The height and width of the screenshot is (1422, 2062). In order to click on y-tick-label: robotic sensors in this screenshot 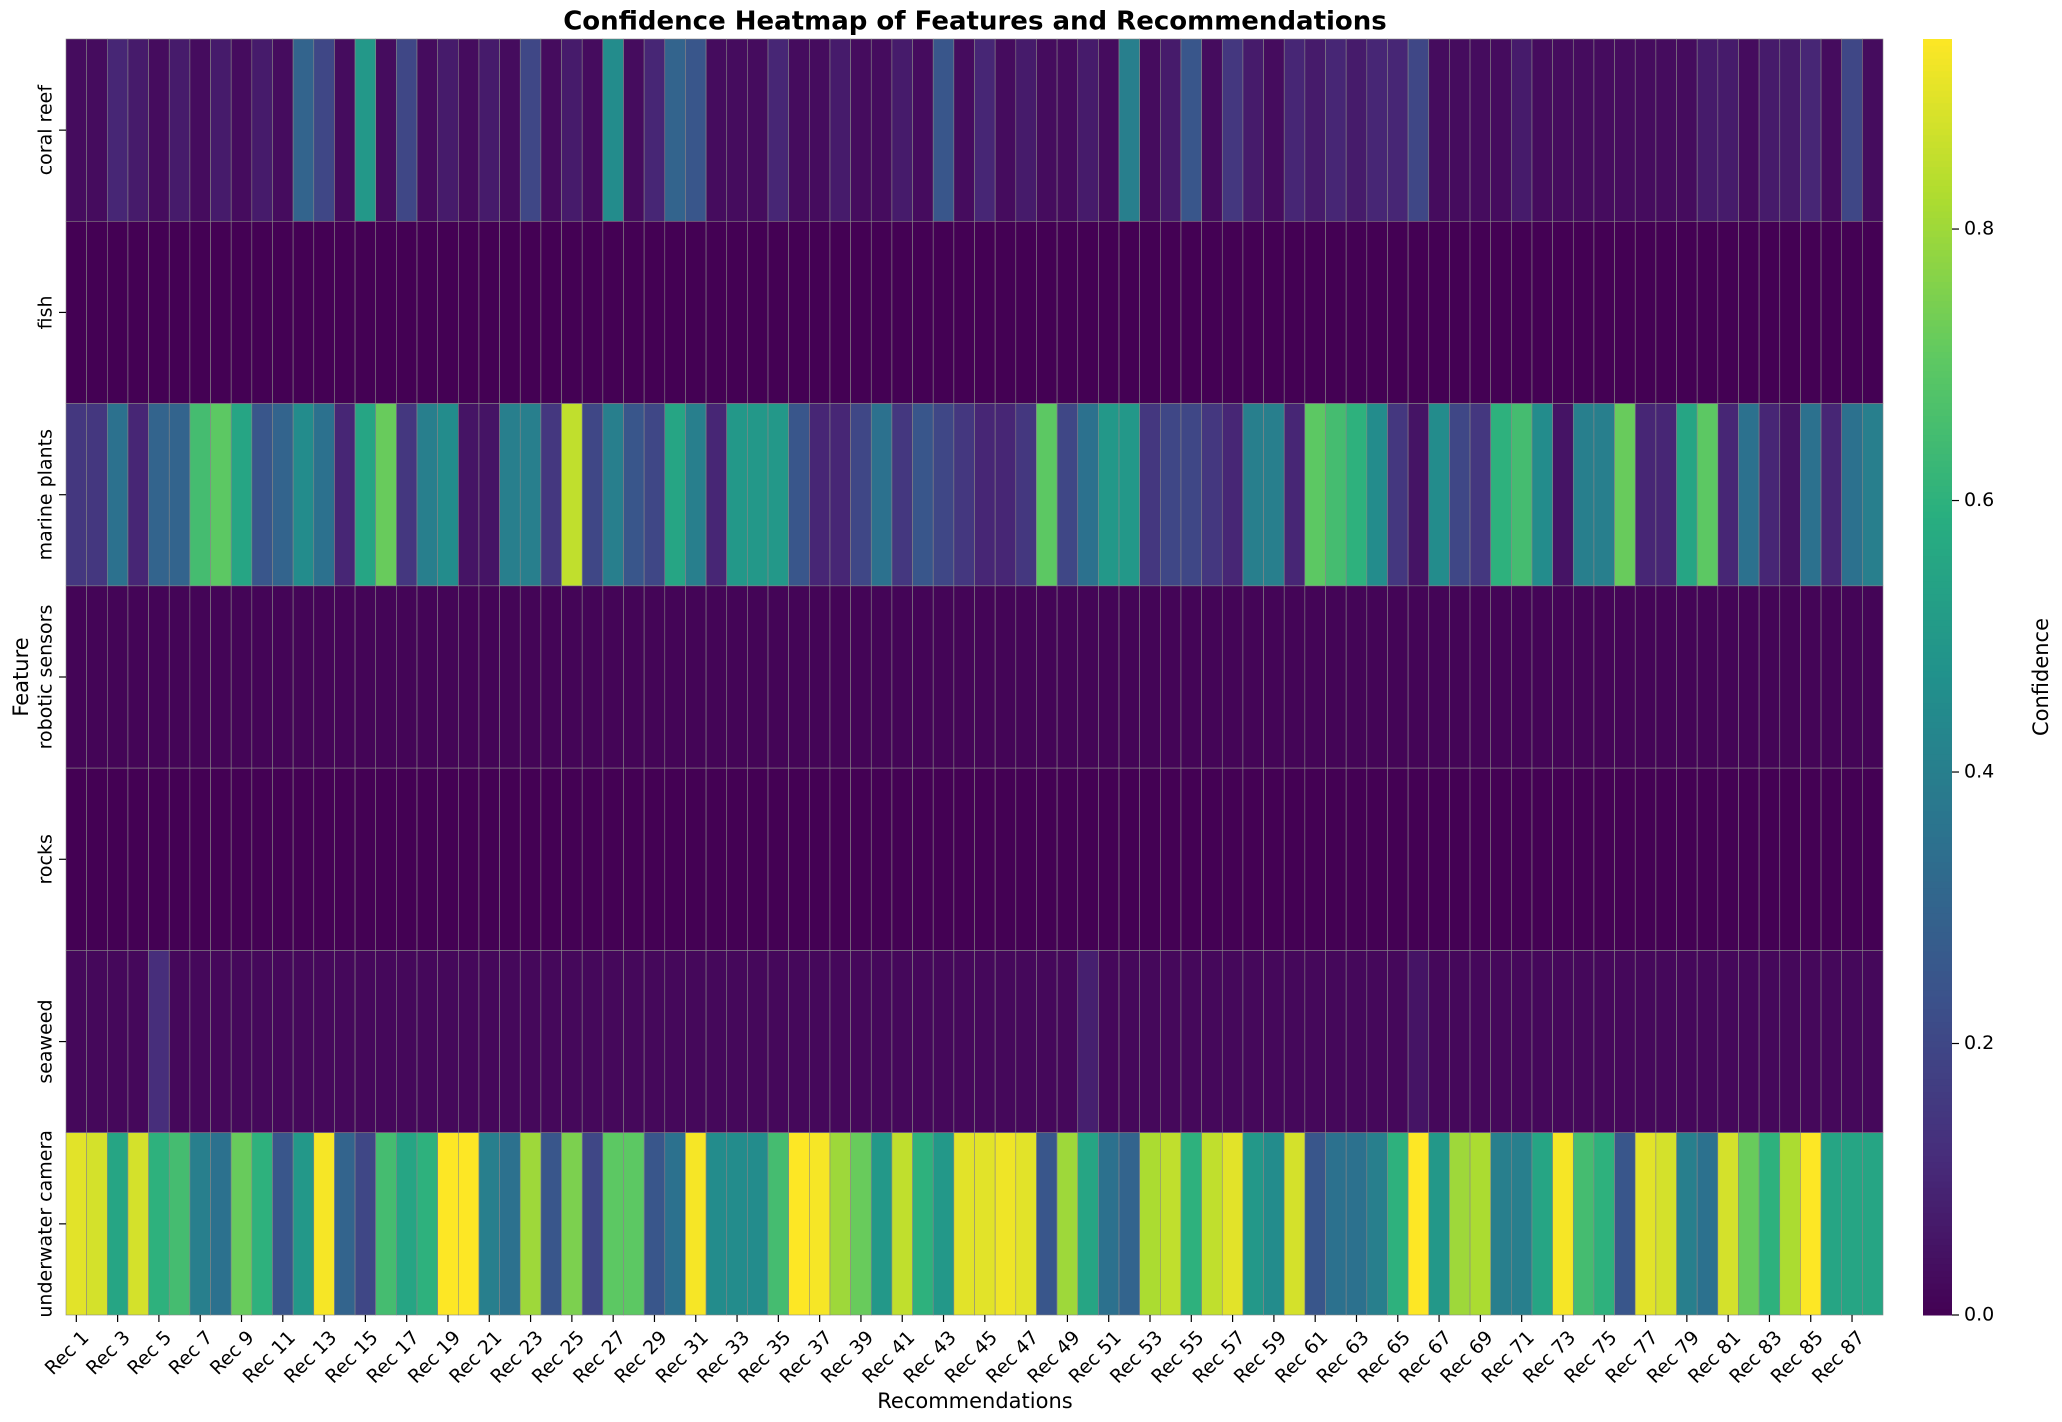, I will do `click(46, 677)`.